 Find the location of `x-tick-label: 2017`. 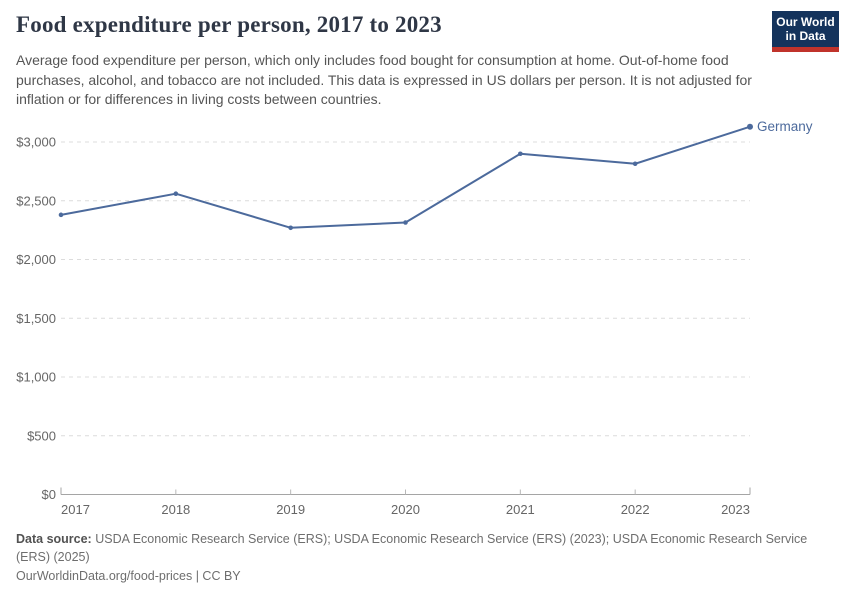

x-tick-label: 2017 is located at coordinates (75, 509).